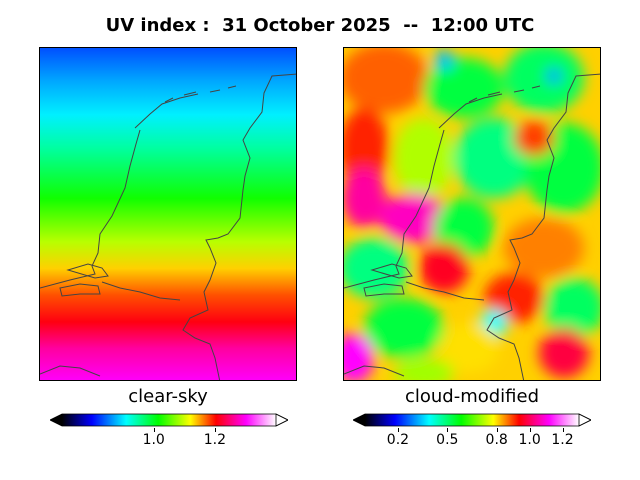 The height and width of the screenshot is (480, 640). What do you see at coordinates (398, 440) in the screenshot?
I see `colorbar-tick-label: 0.2` at bounding box center [398, 440].